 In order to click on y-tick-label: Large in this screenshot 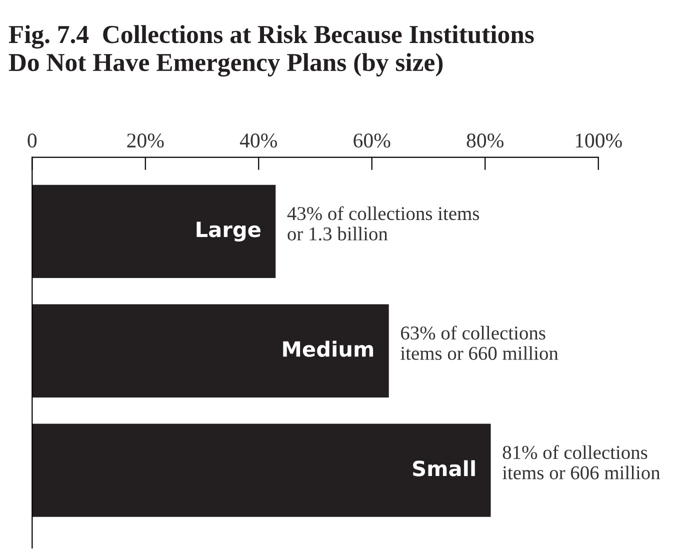, I will do `click(228, 232)`.